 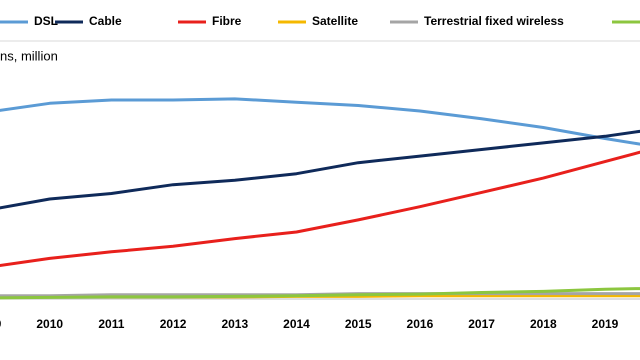 What do you see at coordinates (46, 21) in the screenshot?
I see `legend-label: DSL` at bounding box center [46, 21].